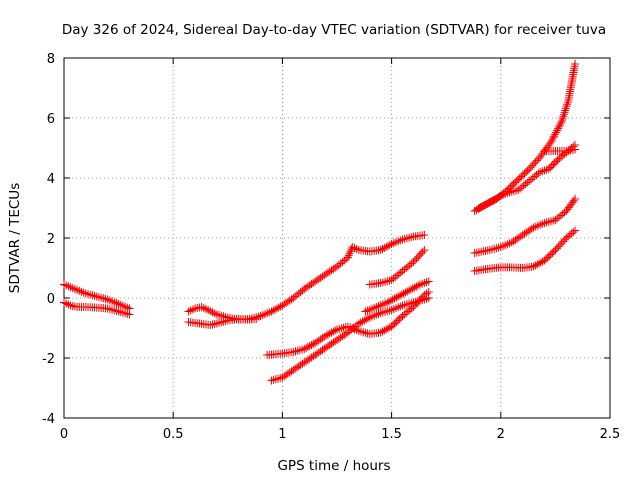 This screenshot has width=640, height=480. Describe the element at coordinates (51, 179) in the screenshot. I see `y-tick-label: 4` at that location.